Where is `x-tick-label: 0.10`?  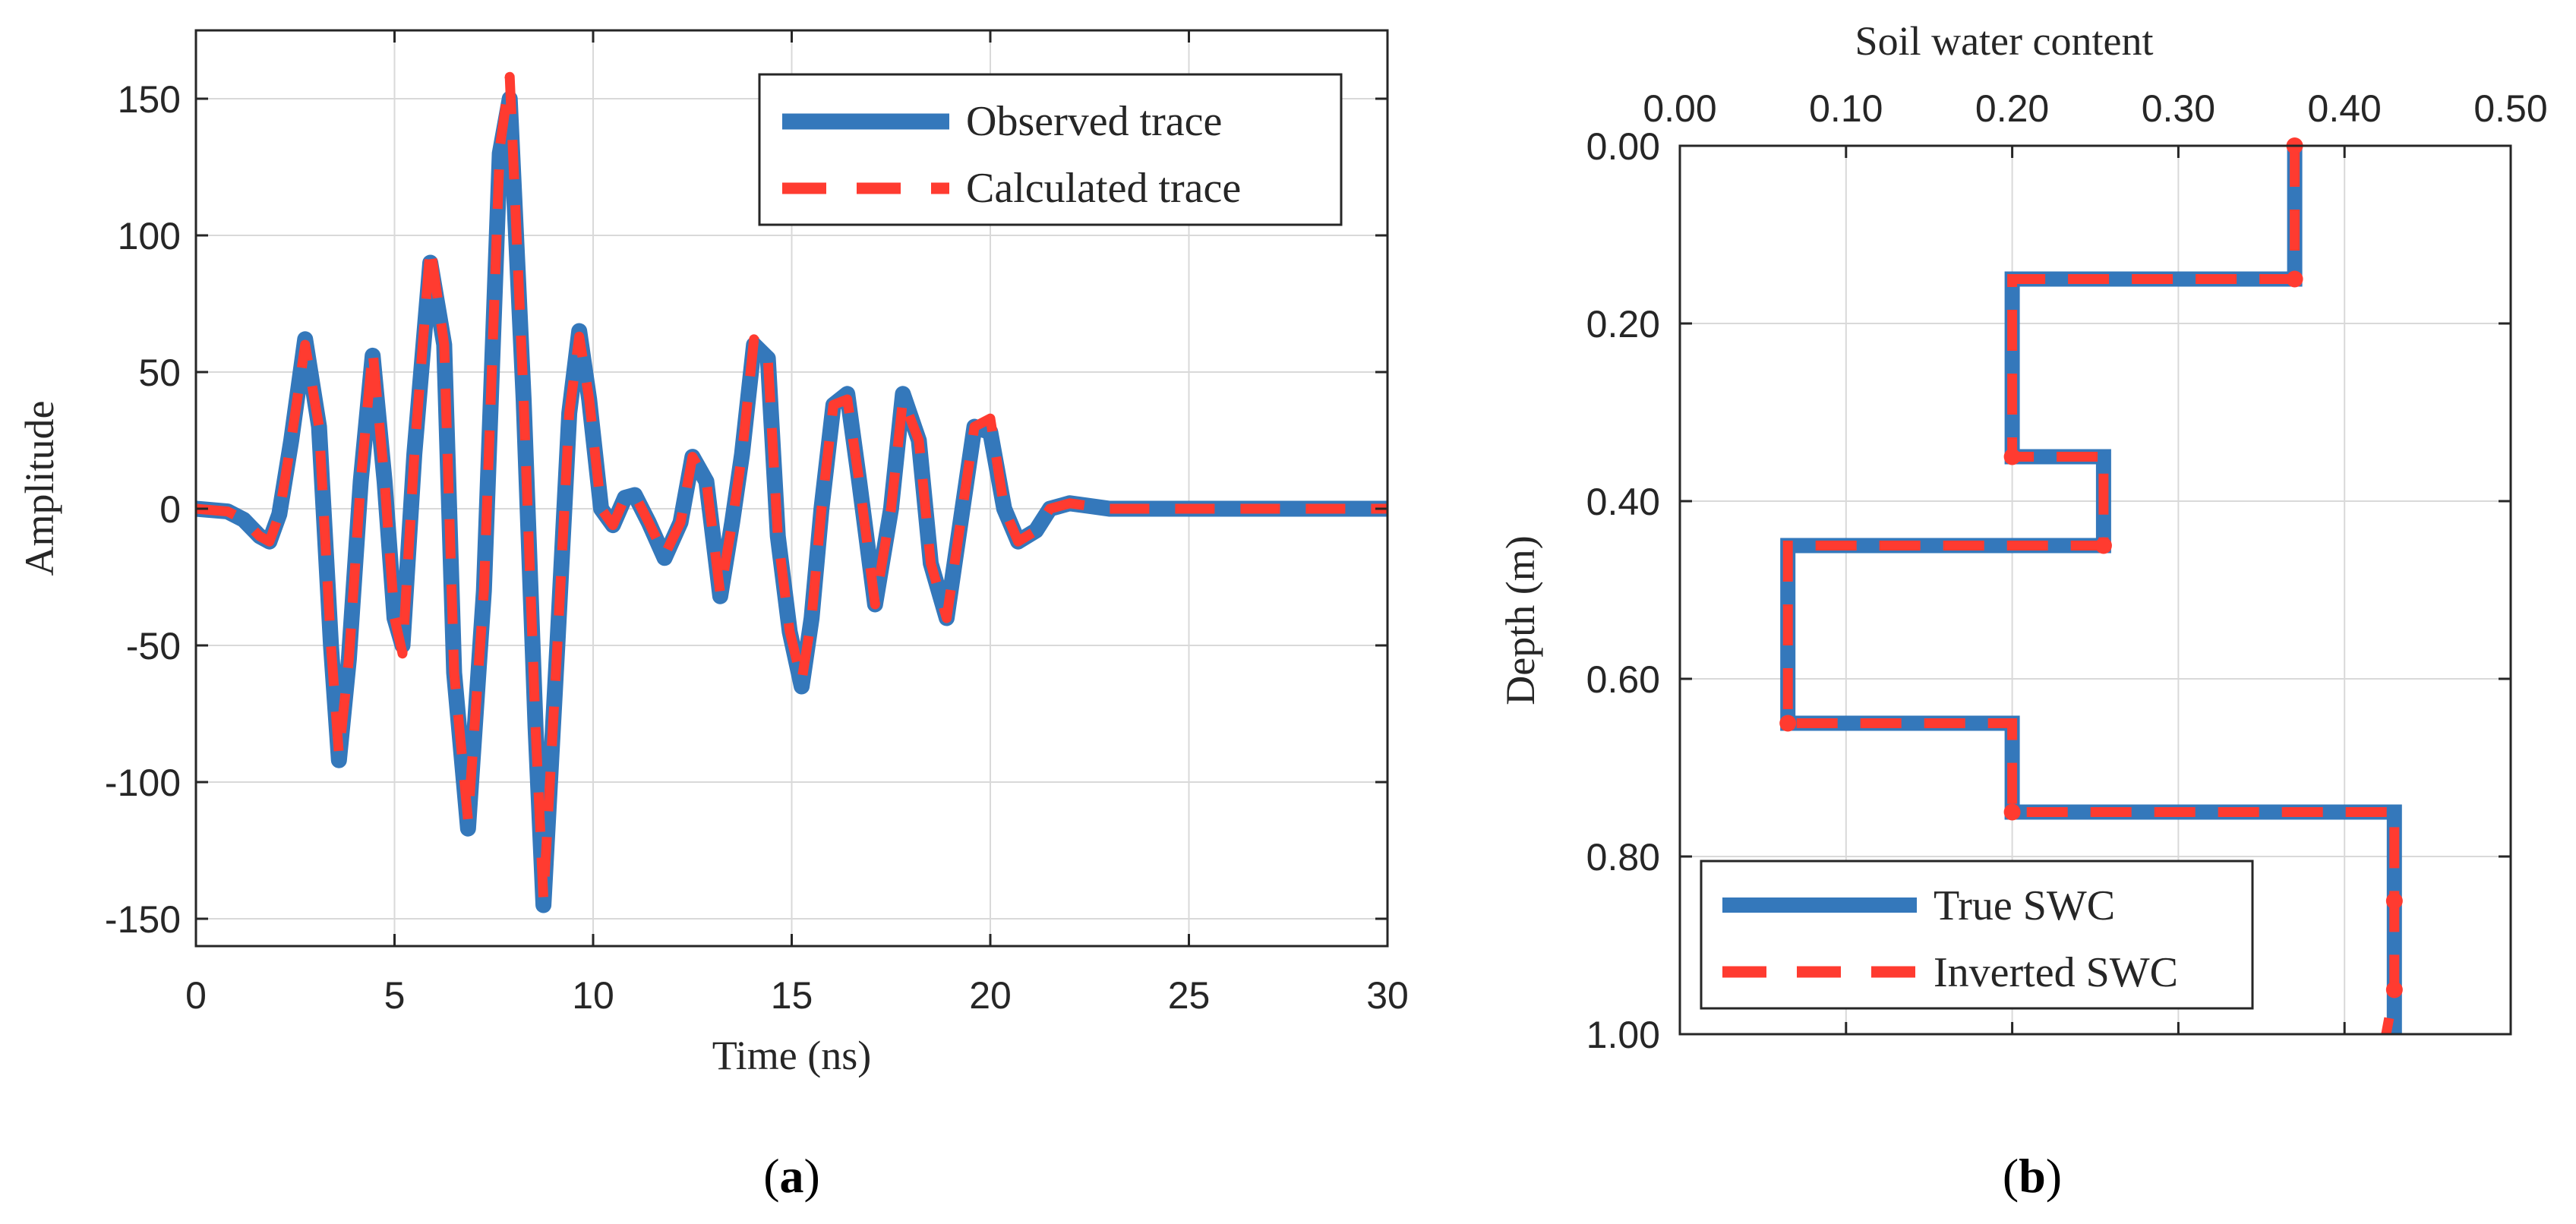
x-tick-label: 0.10 is located at coordinates (1846, 108).